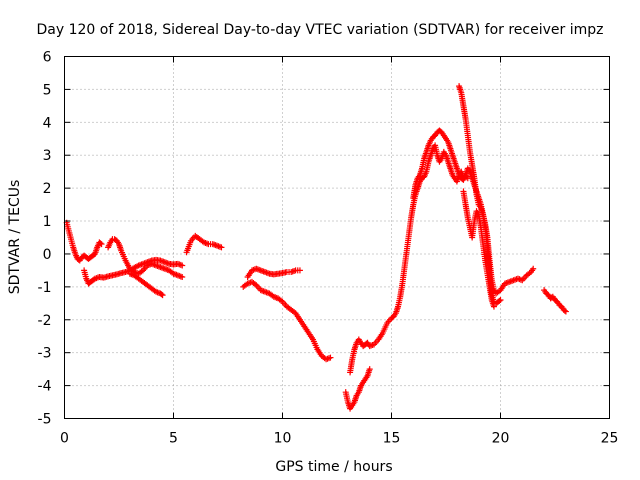 This screenshot has width=640, height=480. What do you see at coordinates (47, 90) in the screenshot?
I see `y-tick-label: 5` at bounding box center [47, 90].